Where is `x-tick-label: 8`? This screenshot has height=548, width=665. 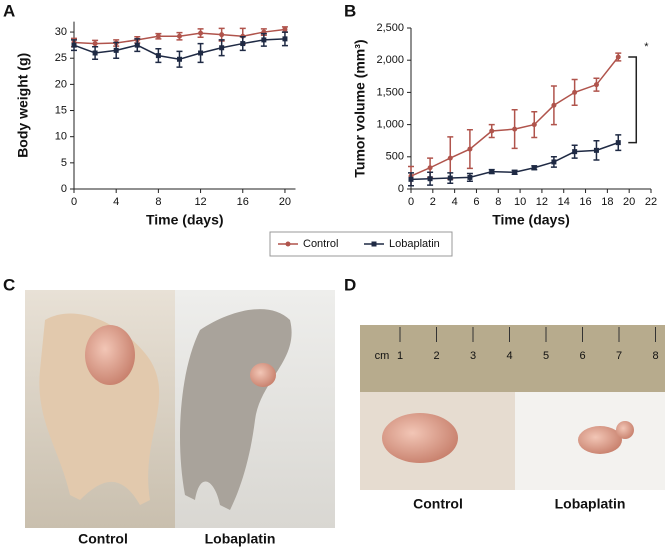
x-tick-label: 8 is located at coordinates (158, 202).